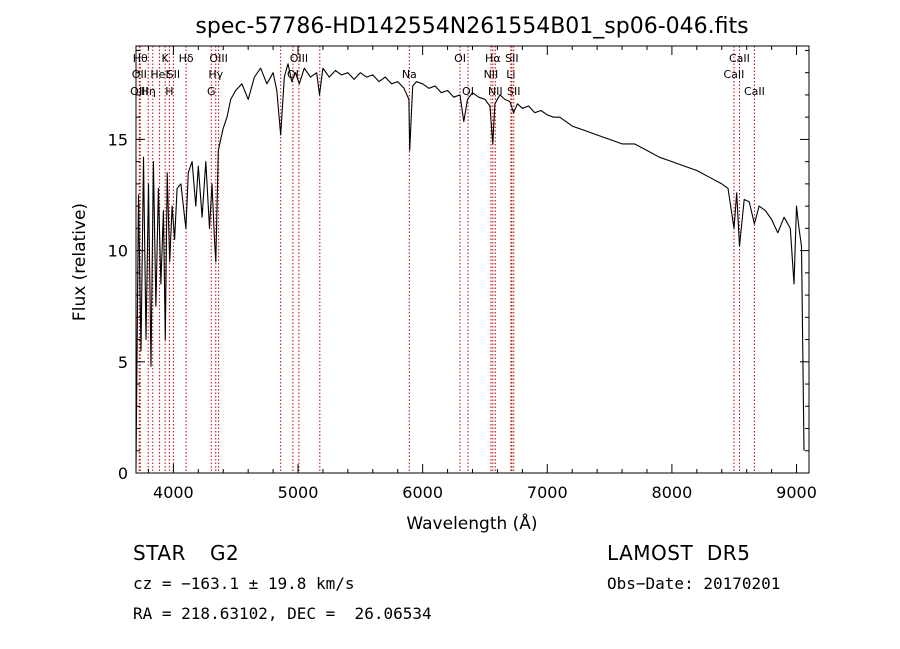 The image size is (900, 649). I want to click on line-label: Hδ, so click(186, 58).